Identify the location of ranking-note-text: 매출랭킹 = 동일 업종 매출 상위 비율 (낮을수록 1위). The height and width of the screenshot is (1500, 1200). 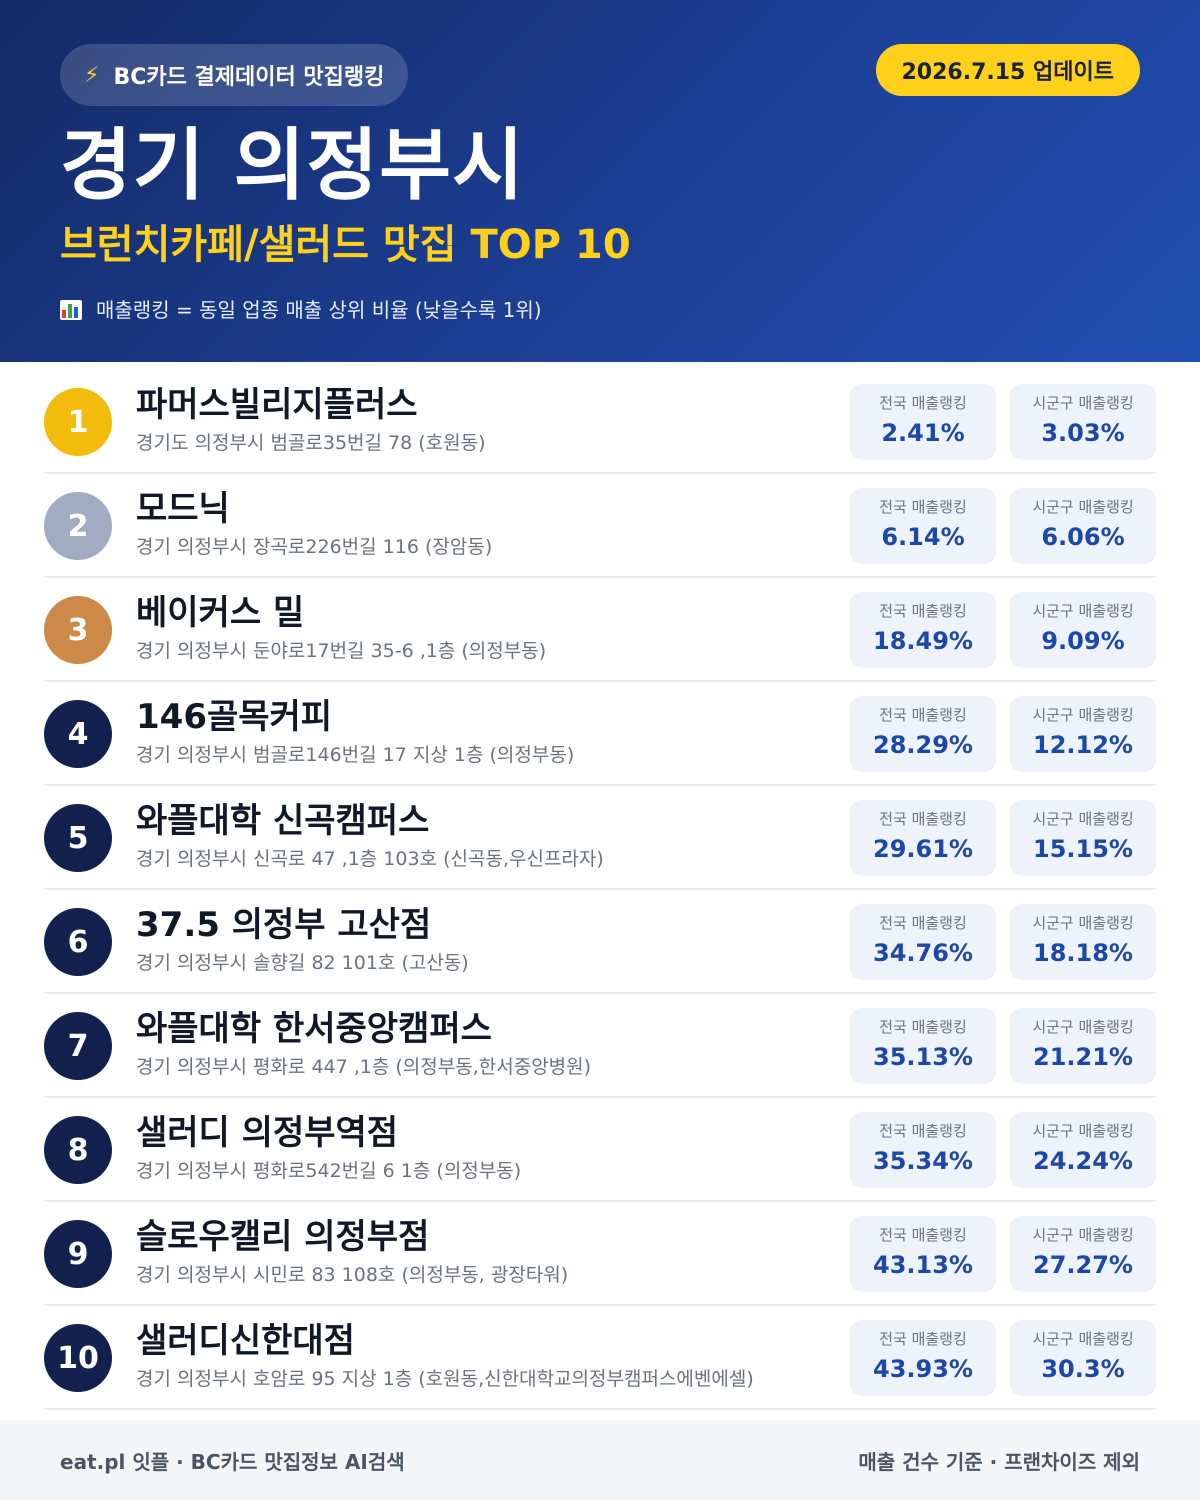
(319, 310).